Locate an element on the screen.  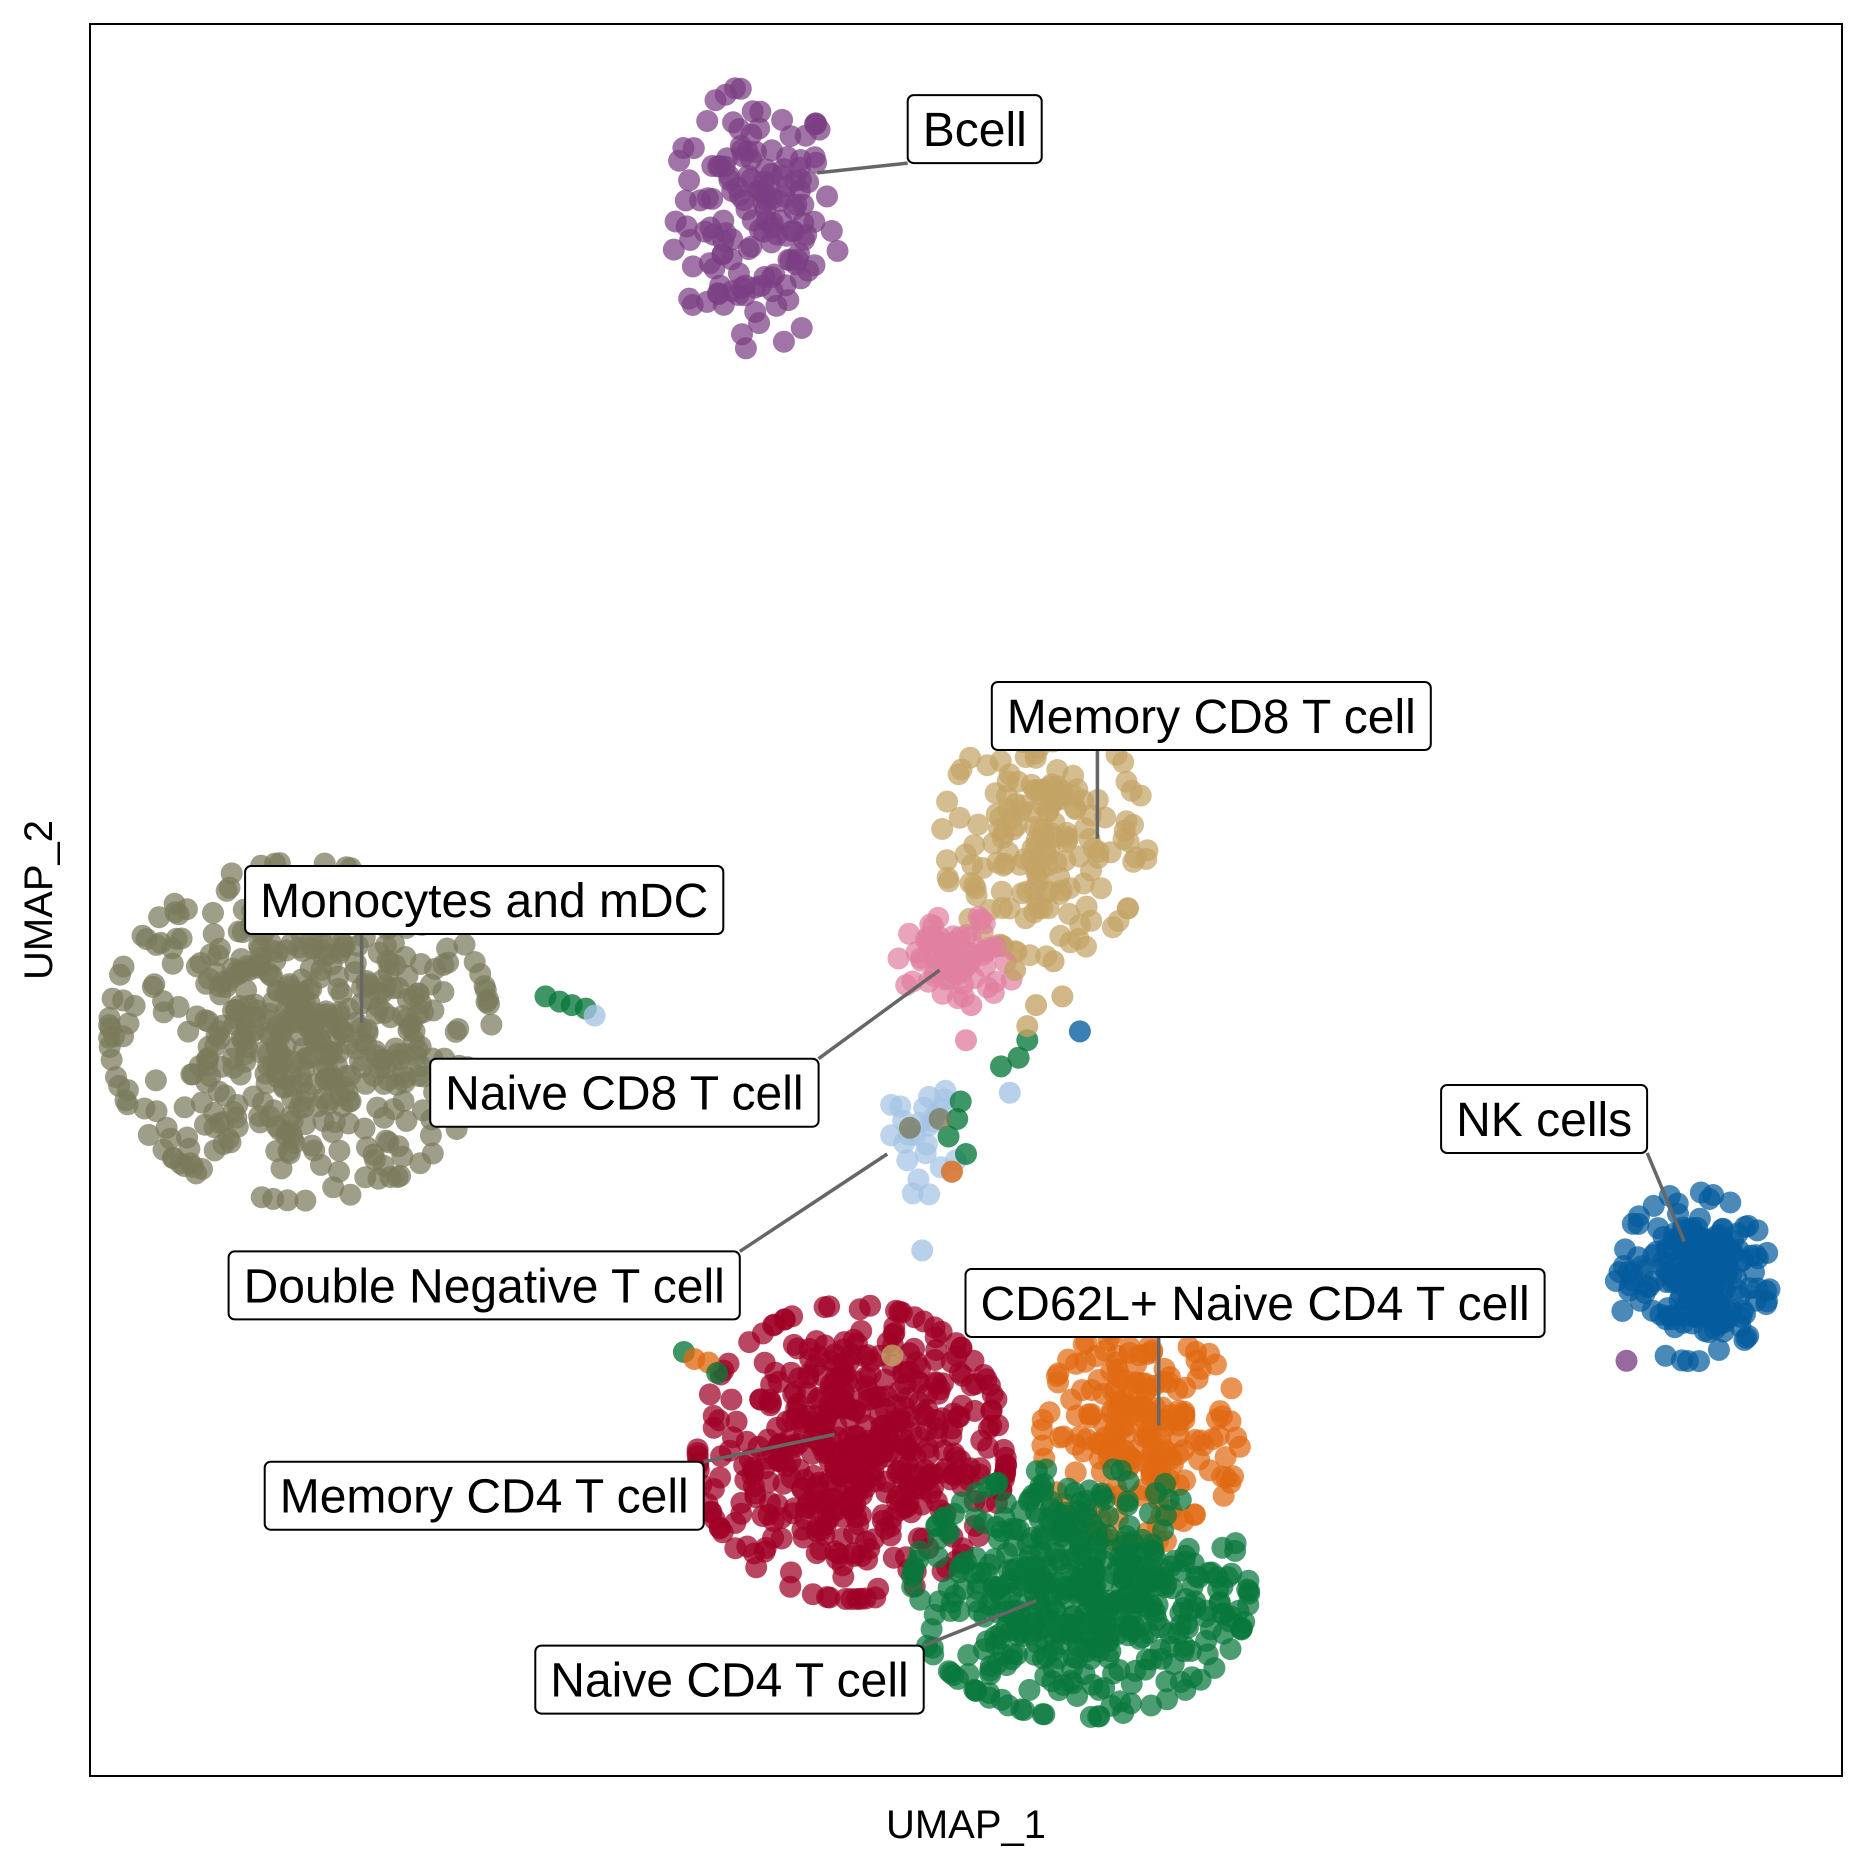
label-box is located at coordinates (484, 1285).